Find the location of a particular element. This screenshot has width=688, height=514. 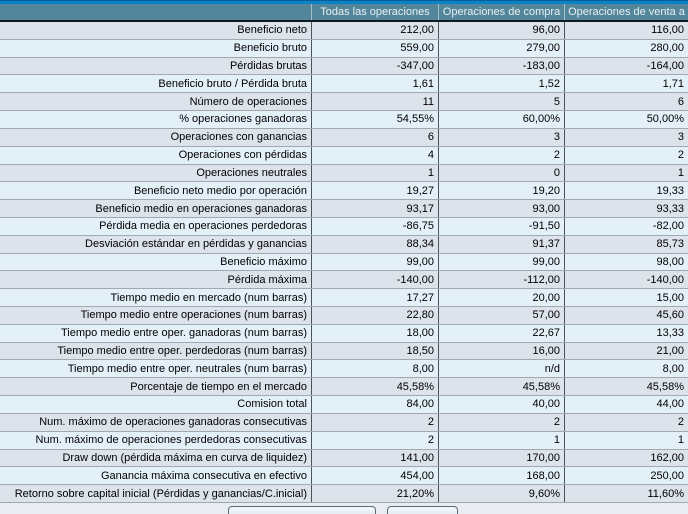

row-label: Porcentaje de tiempo en el mercado is located at coordinates (218, 386).